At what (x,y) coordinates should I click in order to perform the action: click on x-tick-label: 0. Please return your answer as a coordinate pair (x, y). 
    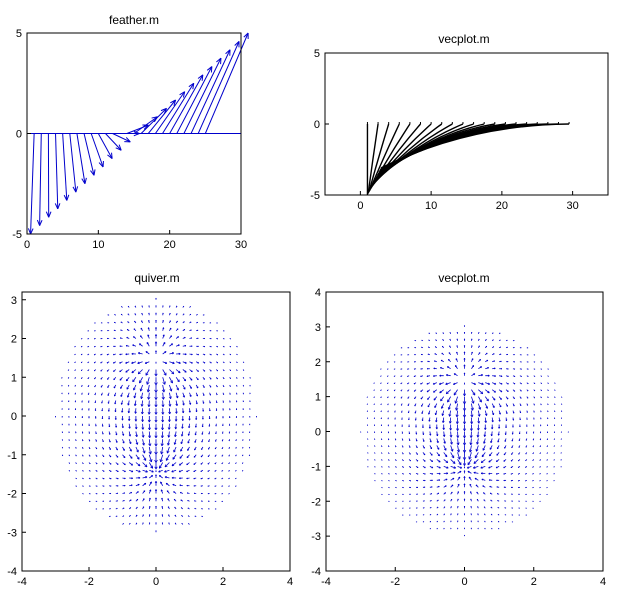
    Looking at the image, I should click on (464, 582).